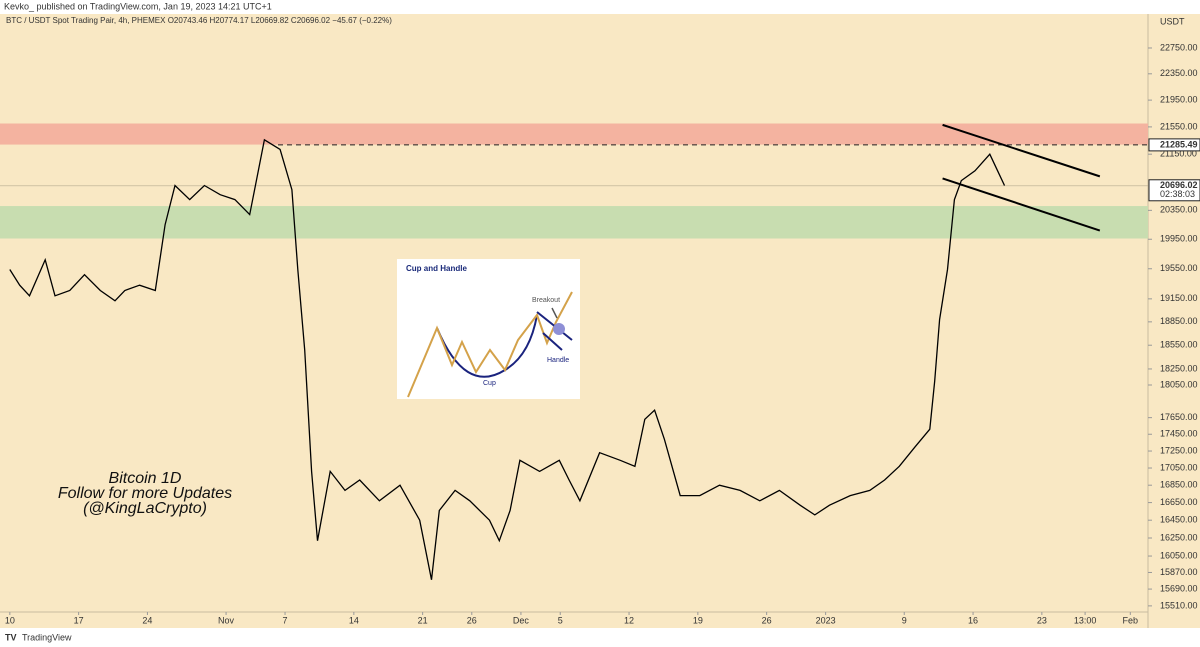  I want to click on y-tick-label: 19550.00, so click(1179, 268).